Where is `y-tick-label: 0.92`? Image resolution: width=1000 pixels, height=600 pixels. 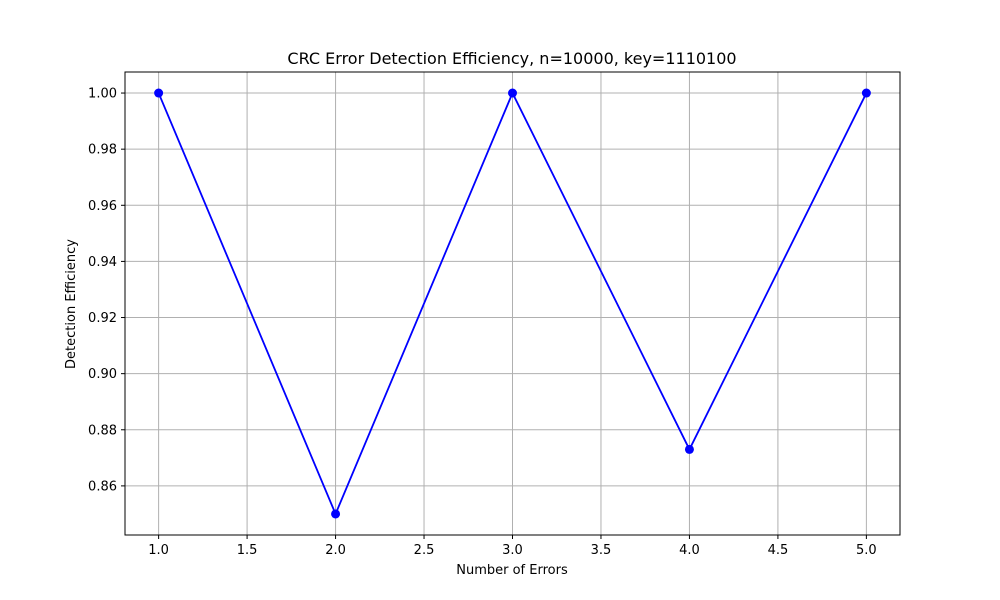 y-tick-label: 0.92 is located at coordinates (102, 318).